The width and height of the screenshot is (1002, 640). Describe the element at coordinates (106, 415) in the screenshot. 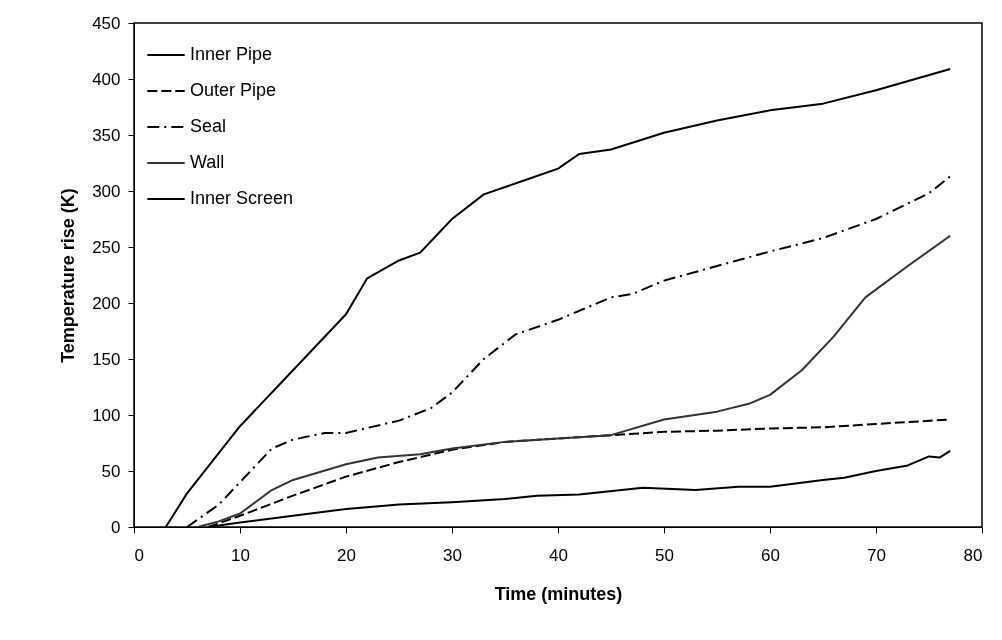

I see `y-tick-label: 100` at that location.